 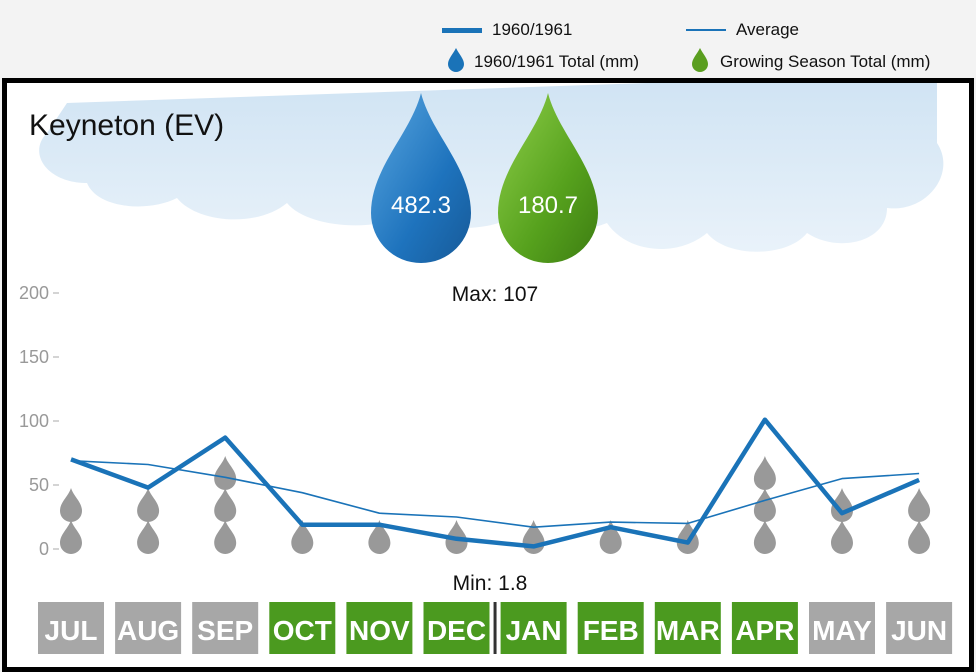 What do you see at coordinates (495, 494) in the screenshot?
I see `series-line-average` at bounding box center [495, 494].